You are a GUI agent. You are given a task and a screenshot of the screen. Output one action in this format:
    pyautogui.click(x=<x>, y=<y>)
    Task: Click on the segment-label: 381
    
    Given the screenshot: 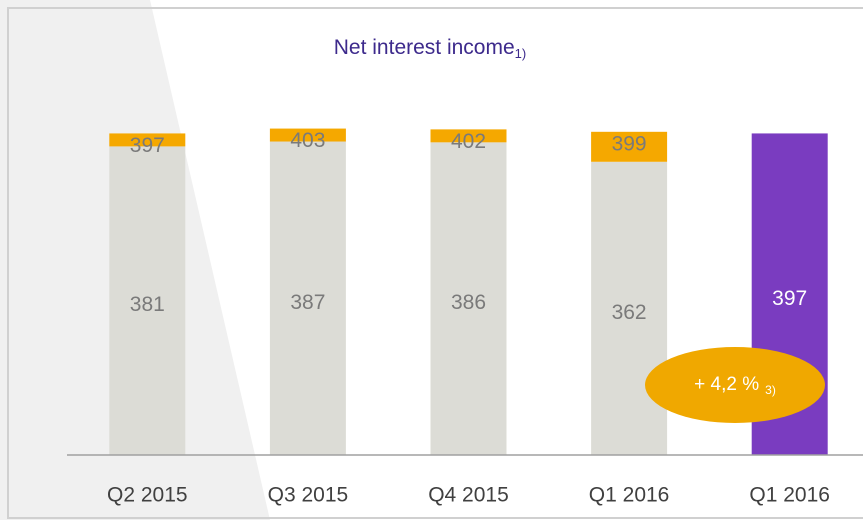 What is the action you would take?
    pyautogui.click(x=147, y=304)
    